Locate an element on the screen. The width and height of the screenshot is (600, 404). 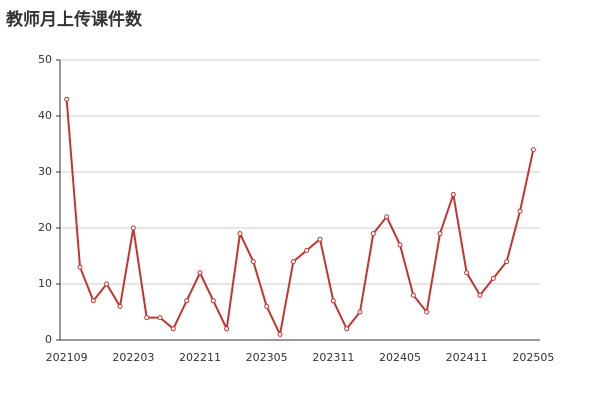
y-tick-label: 20 is located at coordinates (45, 227).